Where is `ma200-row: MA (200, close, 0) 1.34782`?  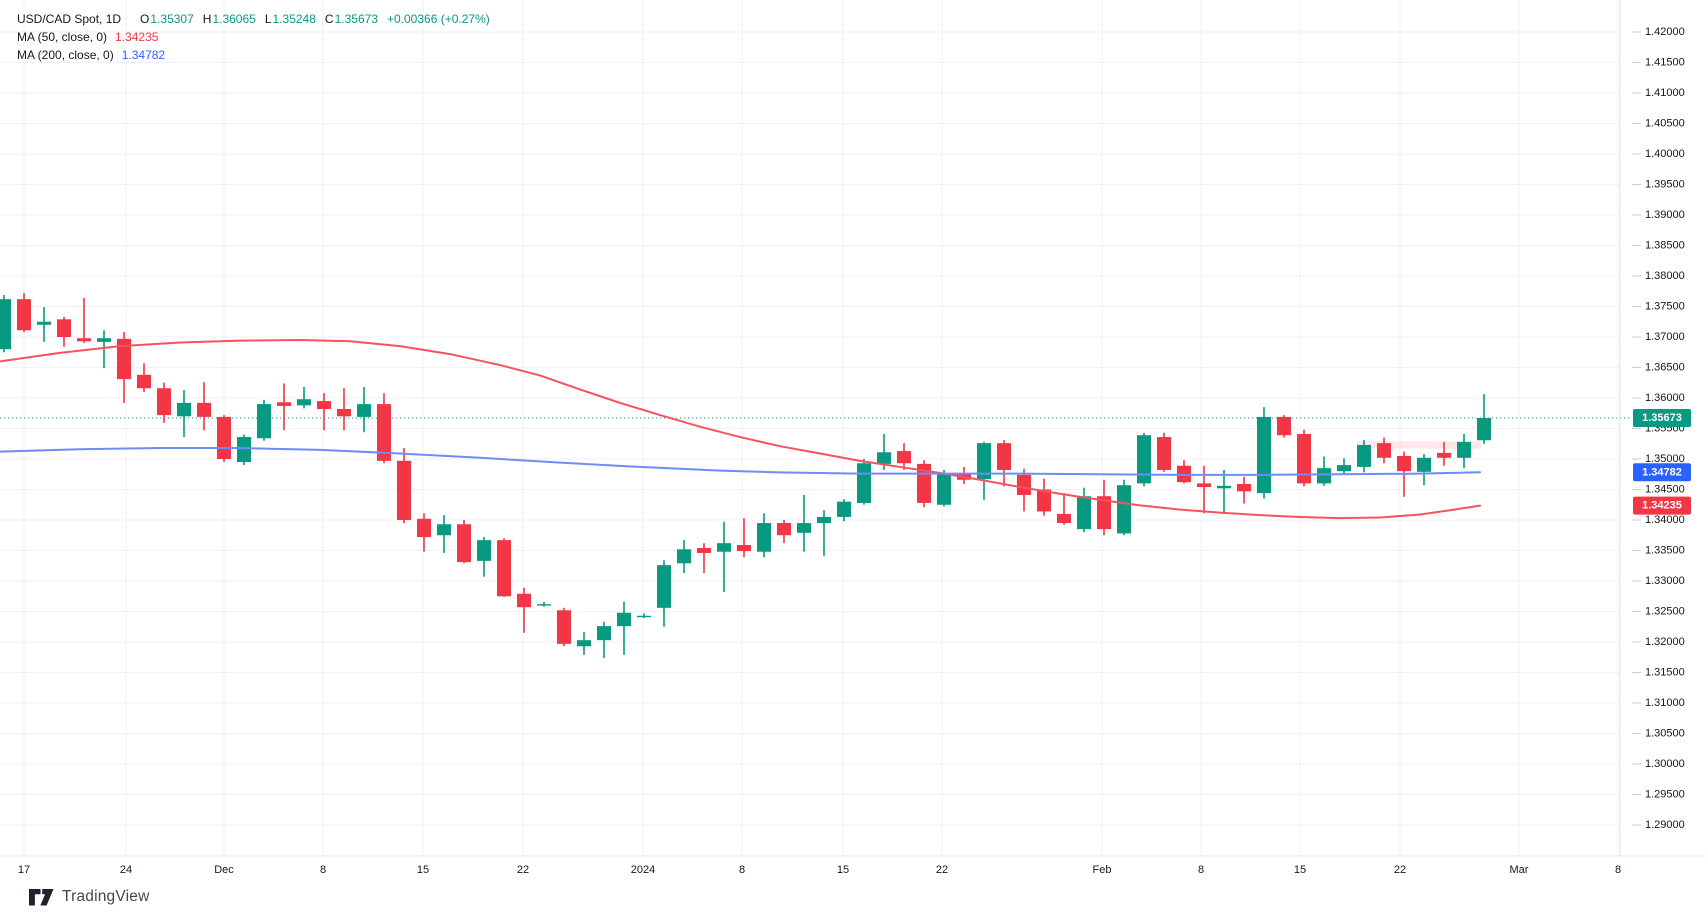
ma200-row: MA (200, close, 0) 1.34782 is located at coordinates (253, 55).